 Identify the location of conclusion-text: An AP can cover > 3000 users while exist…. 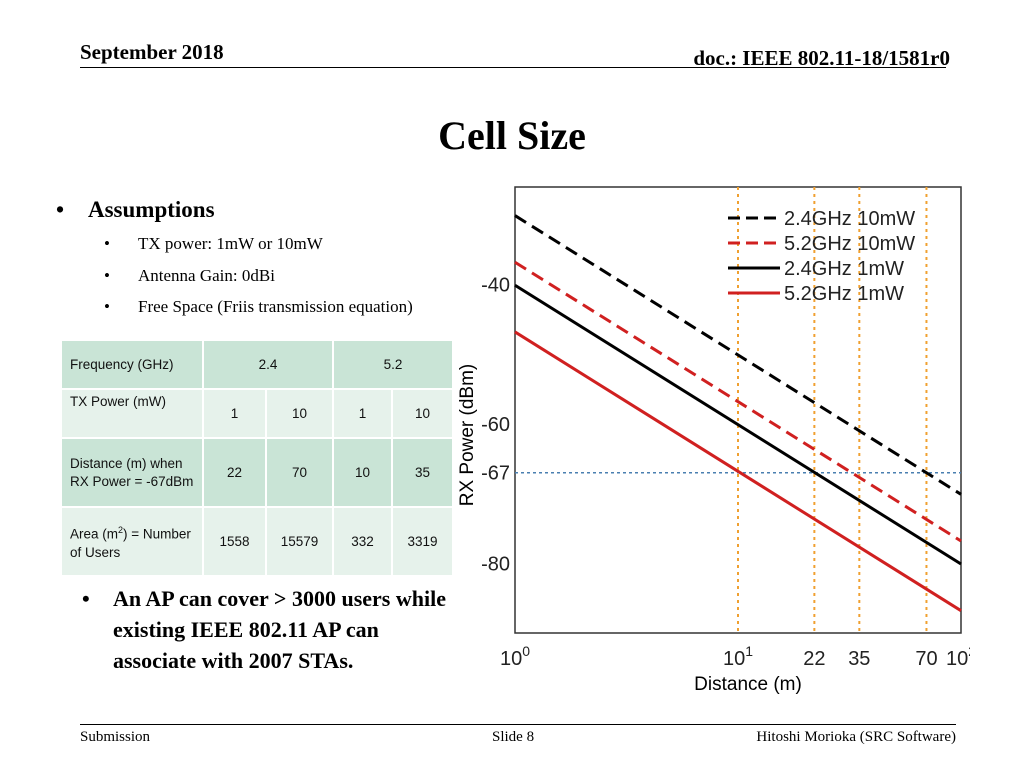
(279, 629).